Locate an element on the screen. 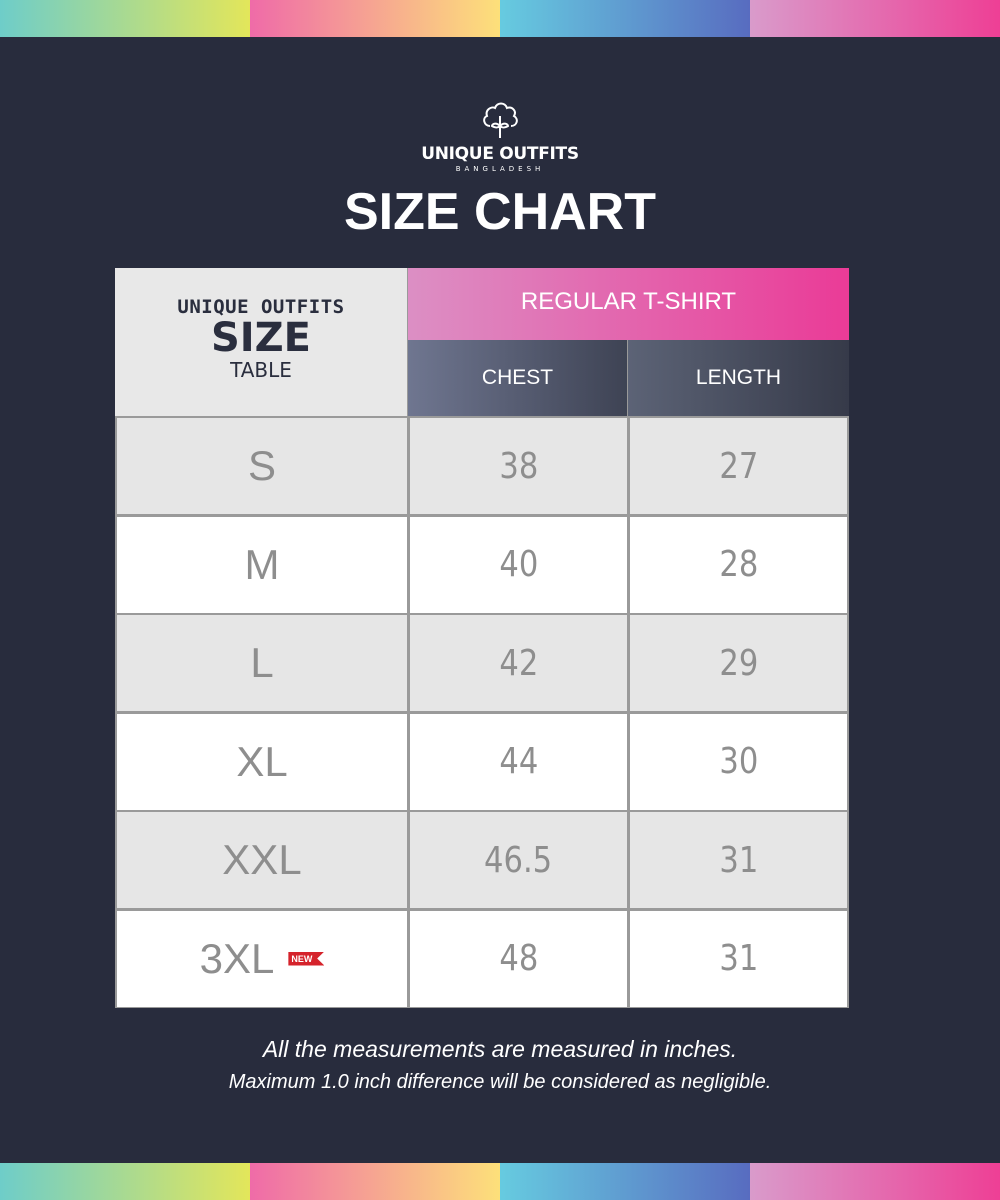 This screenshot has height=1200, width=1000. size-cell: 3XL NEW is located at coordinates (262, 958).